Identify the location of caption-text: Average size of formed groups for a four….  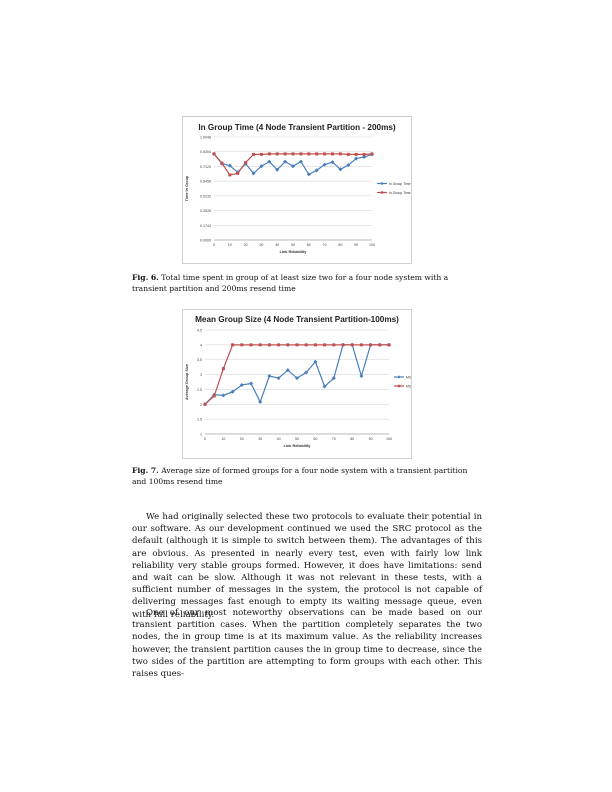
(300, 476).